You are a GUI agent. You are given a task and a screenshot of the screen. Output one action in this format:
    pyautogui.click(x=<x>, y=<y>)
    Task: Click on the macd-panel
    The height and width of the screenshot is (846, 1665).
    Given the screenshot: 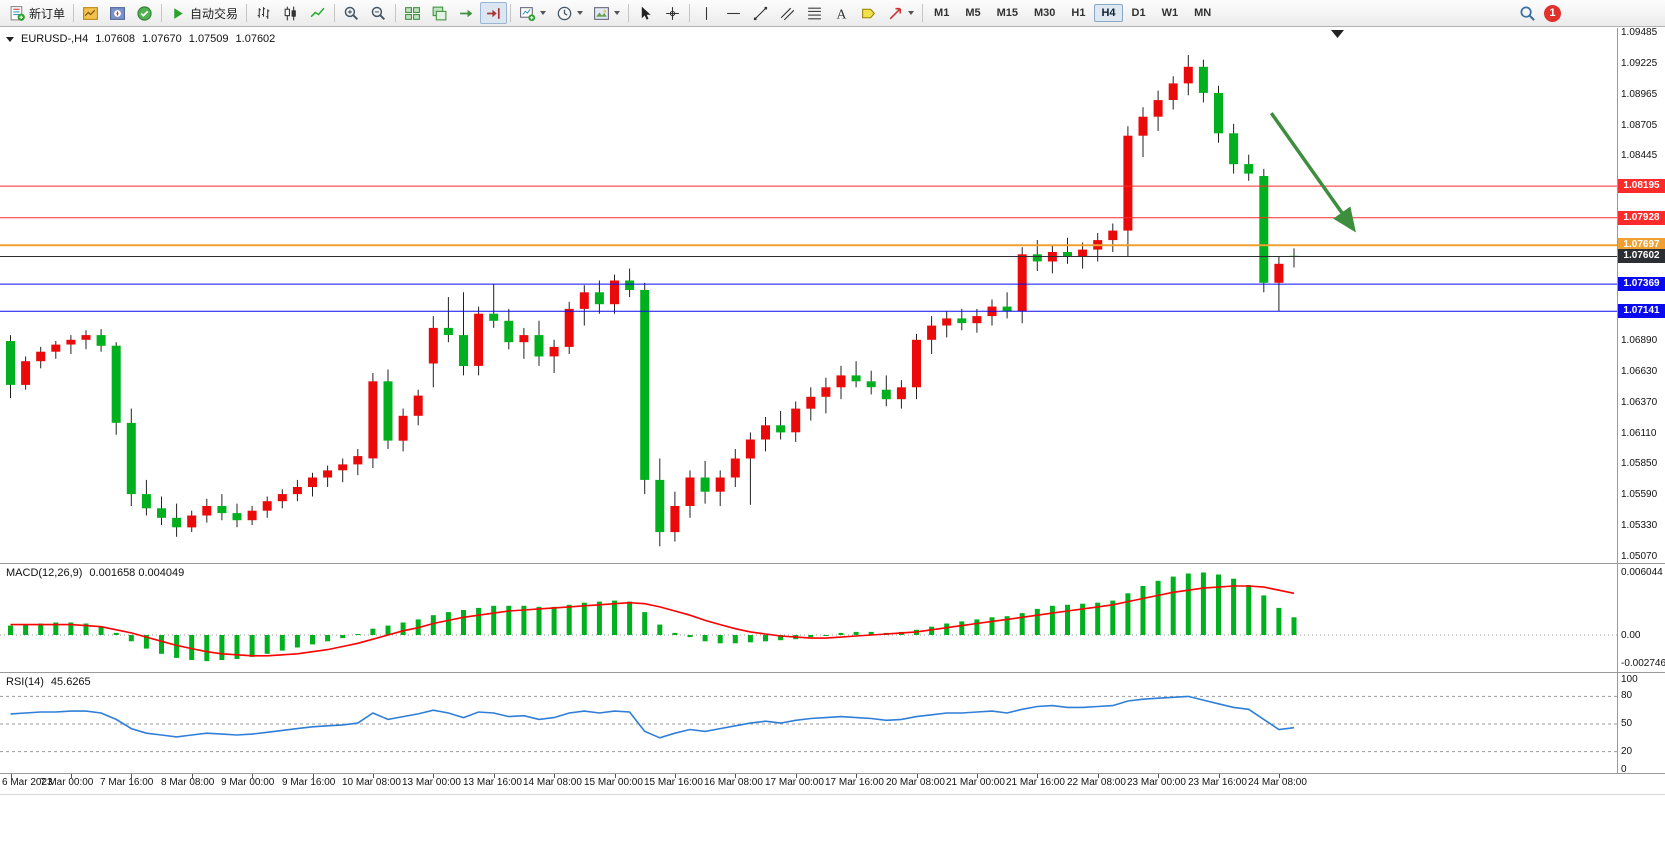 What is the action you would take?
    pyautogui.click(x=808, y=618)
    